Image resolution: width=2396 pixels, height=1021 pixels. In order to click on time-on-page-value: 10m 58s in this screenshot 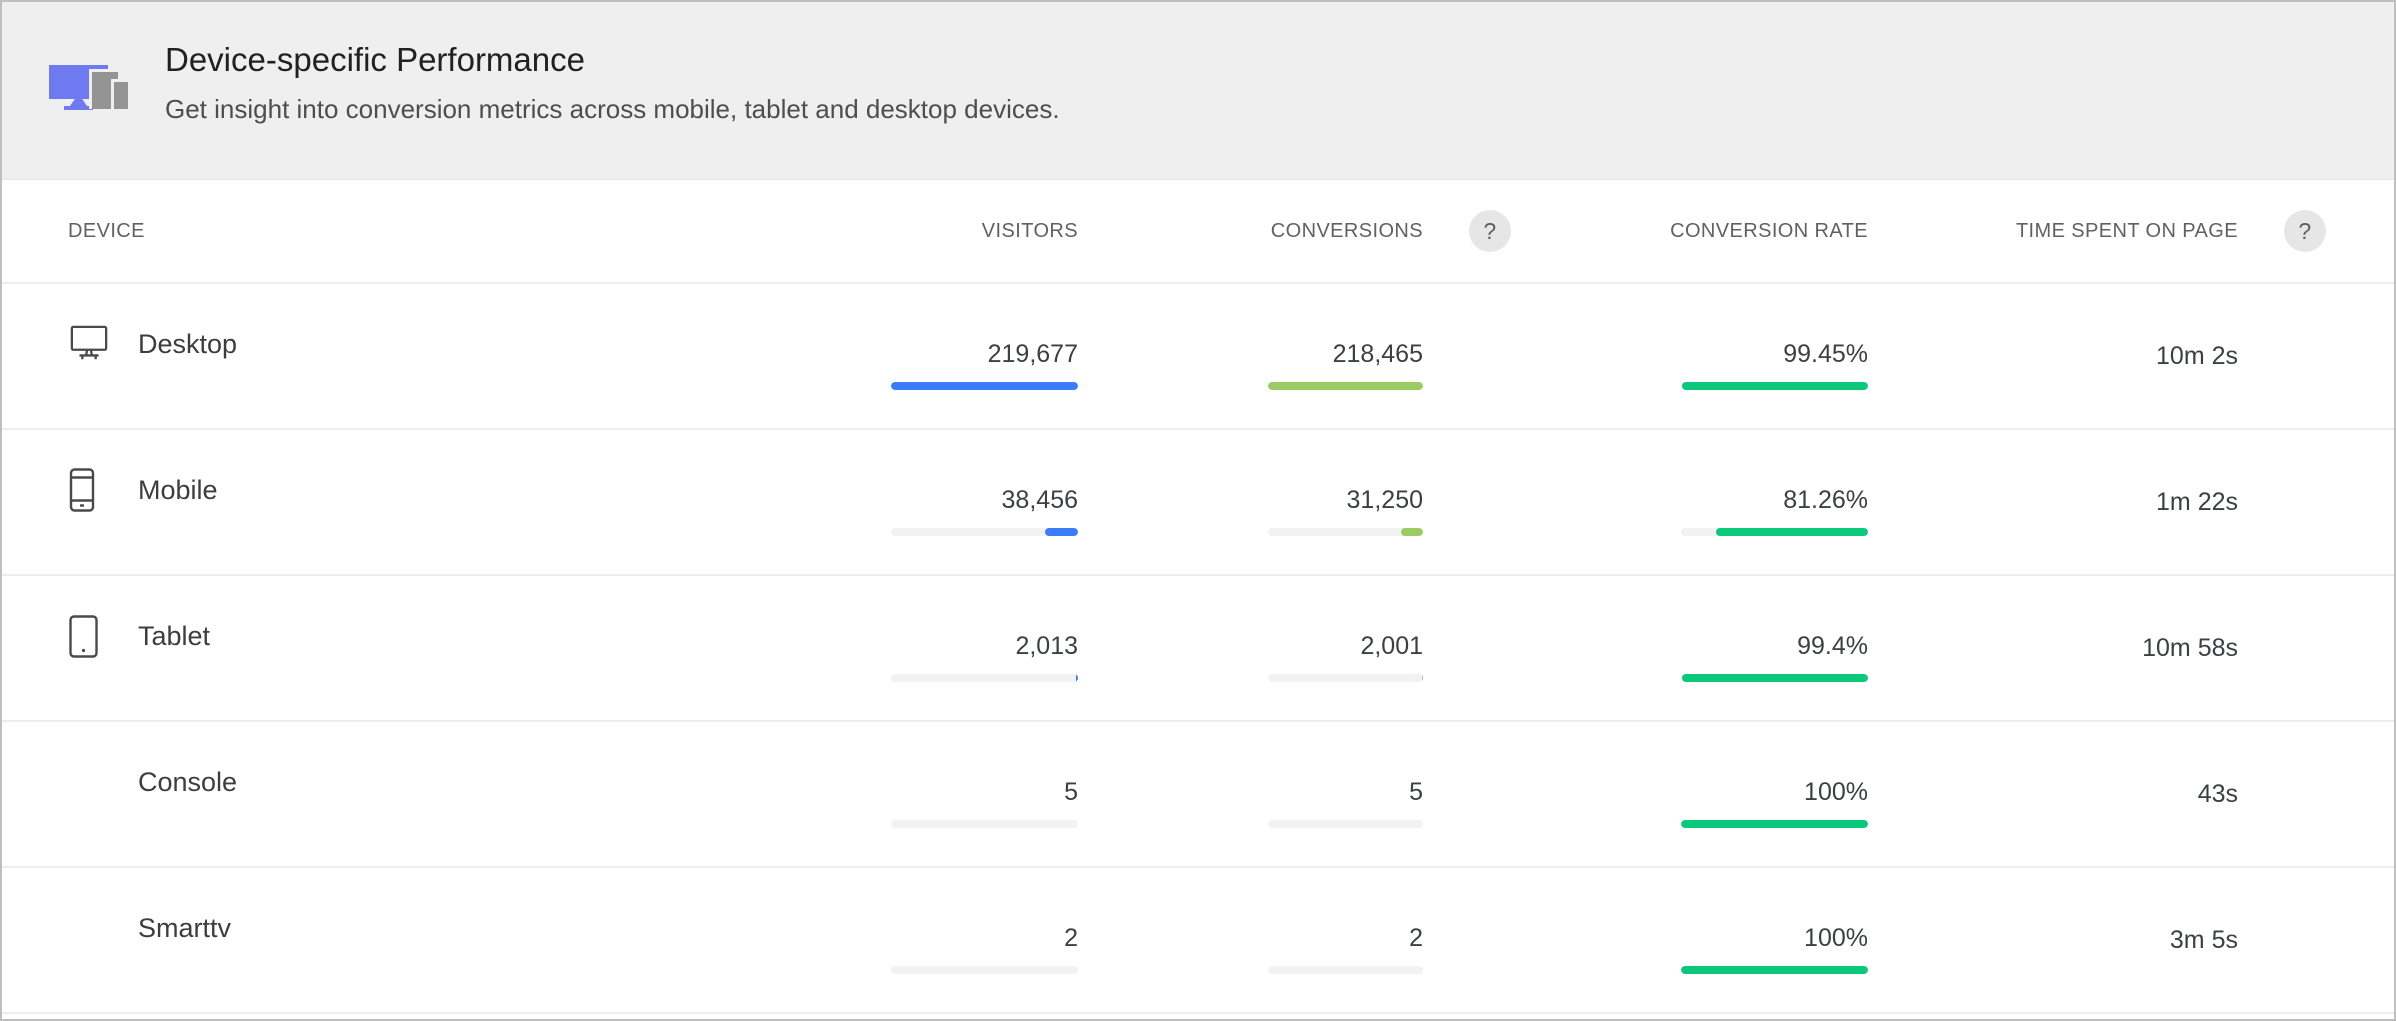, I will do `click(2190, 647)`.